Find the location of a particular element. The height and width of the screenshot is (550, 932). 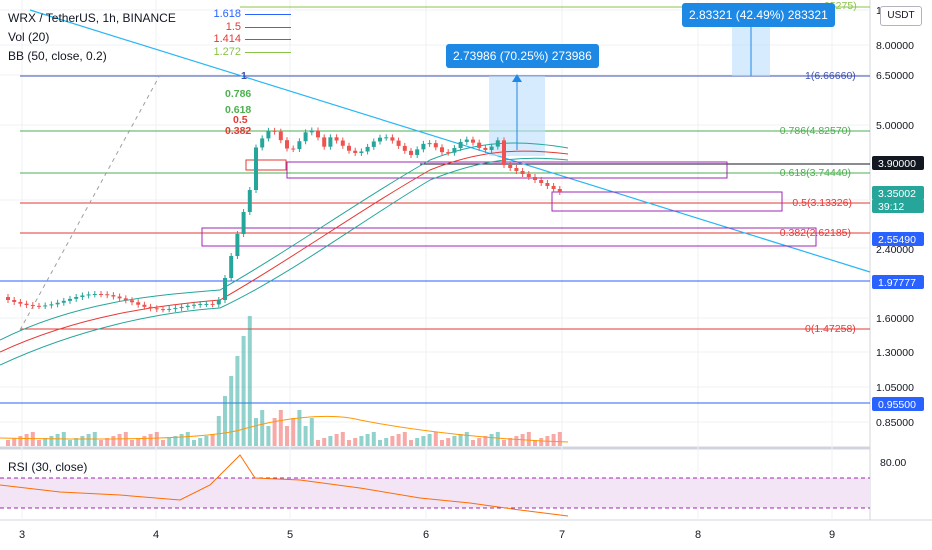

fib-legend-row: 1.272 is located at coordinates (250, 52).